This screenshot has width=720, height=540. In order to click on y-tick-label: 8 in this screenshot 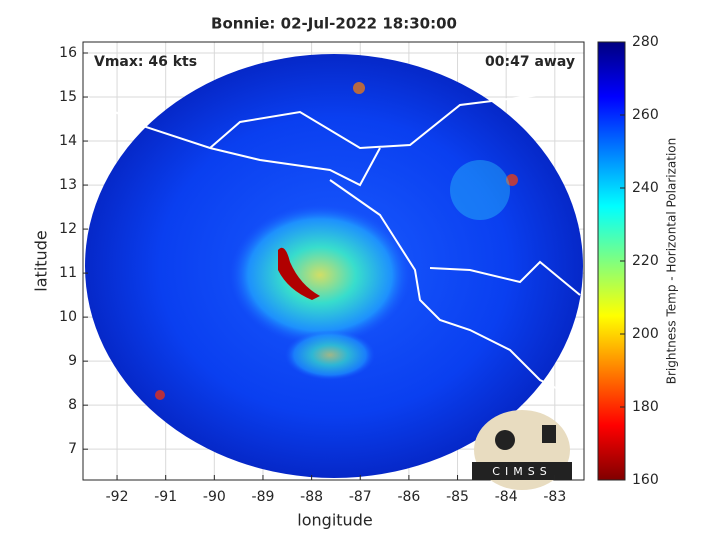, I will do `click(72, 405)`.